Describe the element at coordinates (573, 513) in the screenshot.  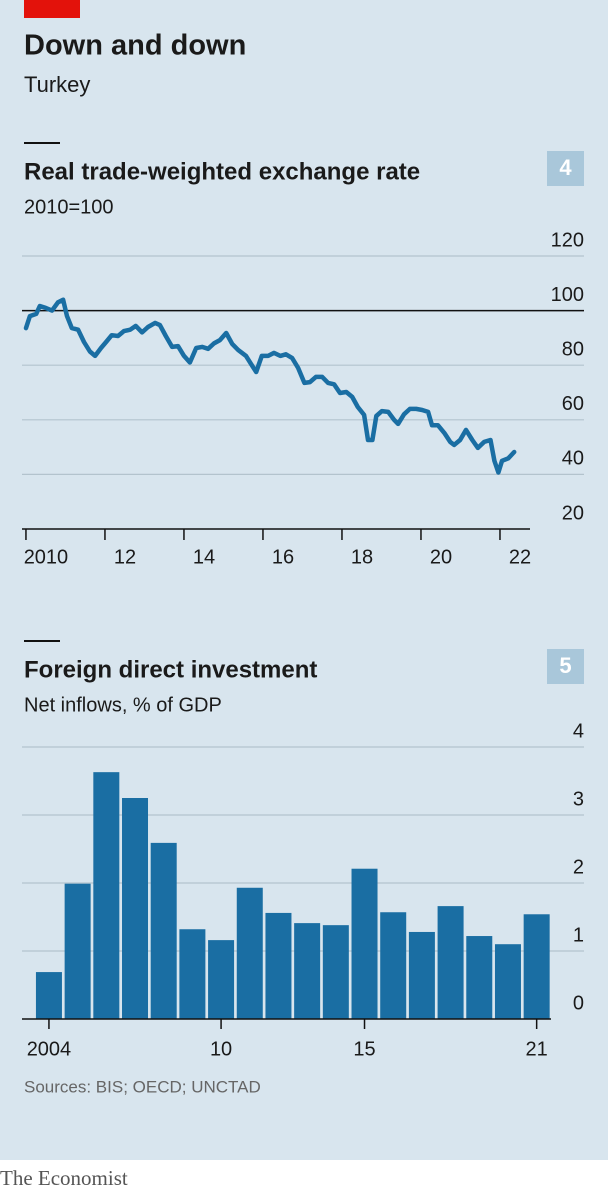
I see `y-tick-label: 20` at that location.